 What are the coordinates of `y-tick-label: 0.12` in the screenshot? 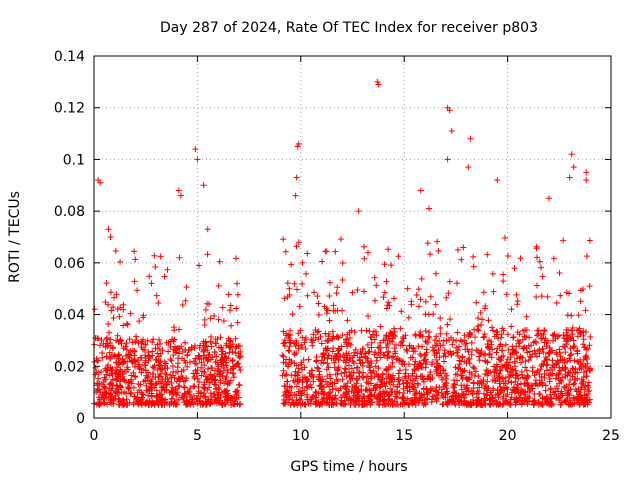 It's located at (69, 109).